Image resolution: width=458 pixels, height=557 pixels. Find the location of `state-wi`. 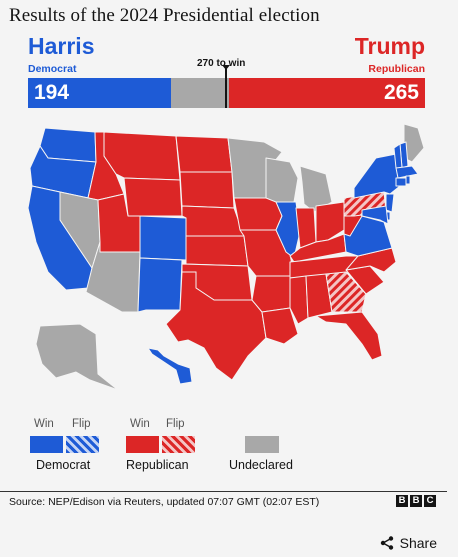

state-wi is located at coordinates (282, 180).